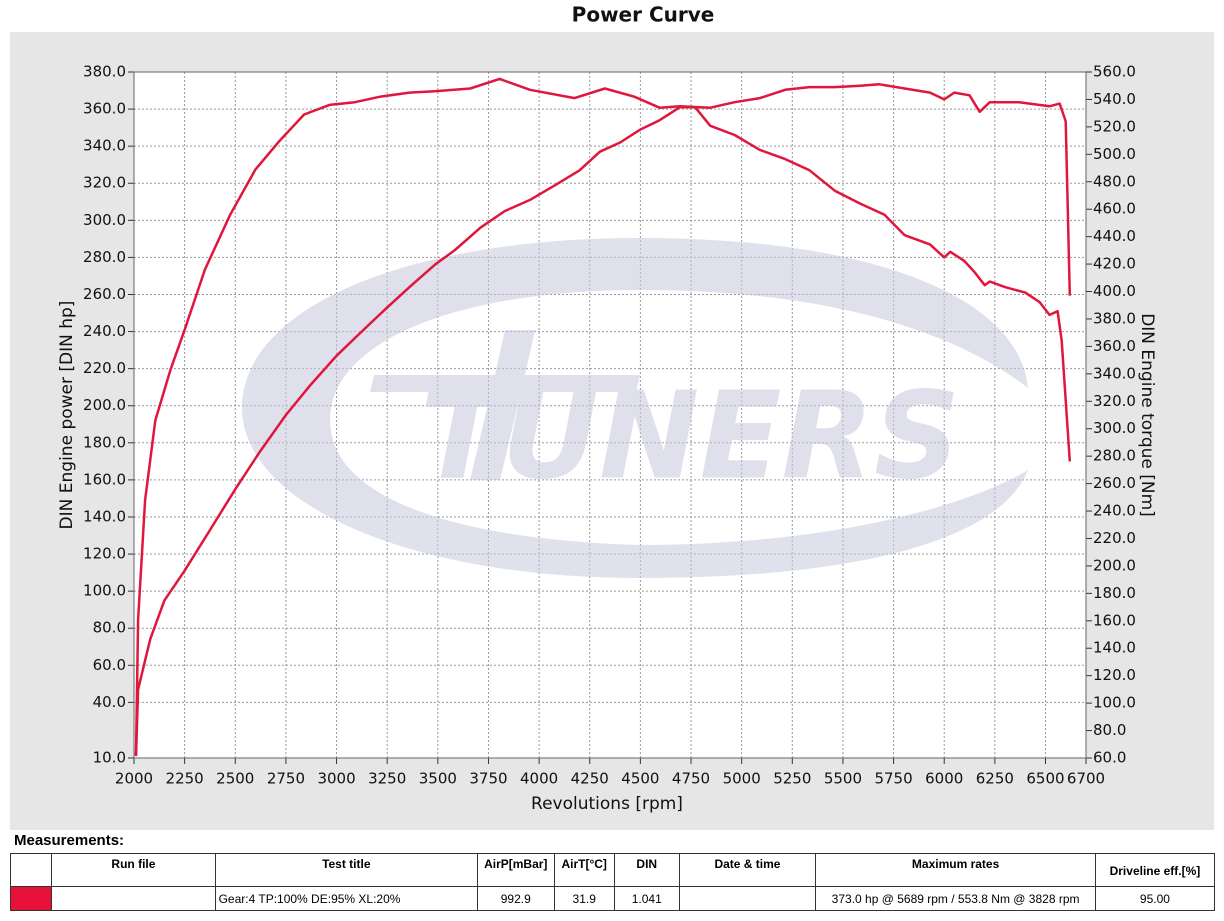 The width and height of the screenshot is (1224, 921). I want to click on y-tick-label: 80.0, so click(109, 628).